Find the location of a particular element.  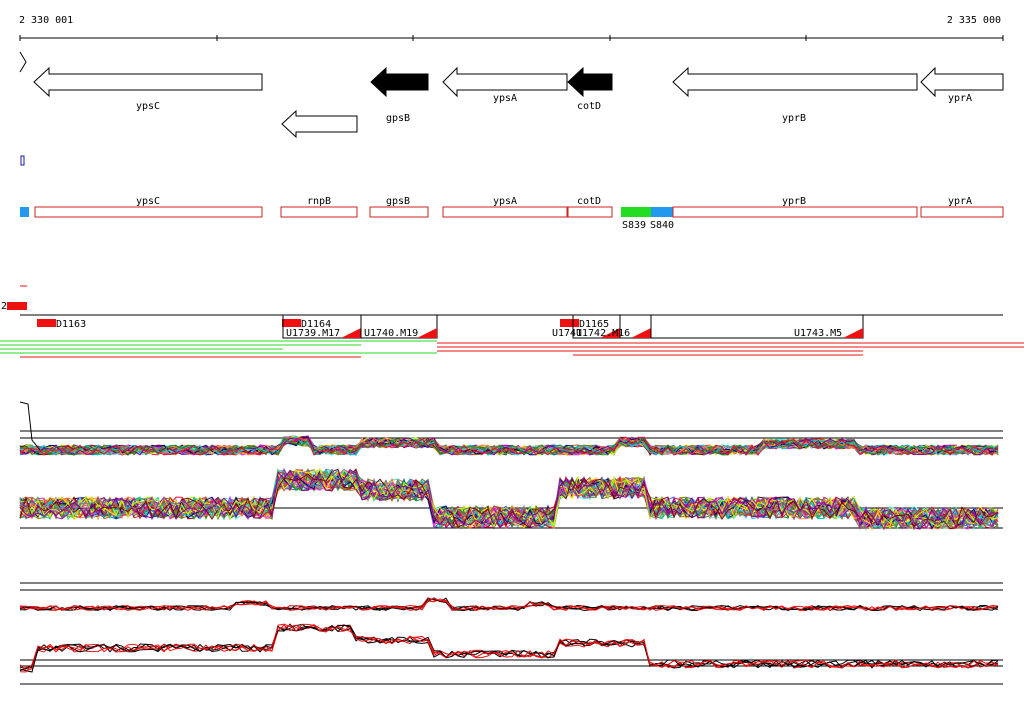

expression-panel-summary is located at coordinates (511, 633).